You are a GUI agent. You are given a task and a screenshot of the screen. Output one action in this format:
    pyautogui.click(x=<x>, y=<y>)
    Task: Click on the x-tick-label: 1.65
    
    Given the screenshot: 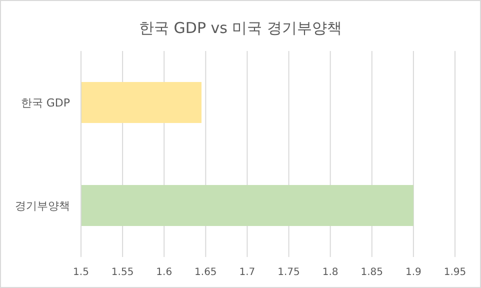 What is the action you would take?
    pyautogui.click(x=205, y=272)
    